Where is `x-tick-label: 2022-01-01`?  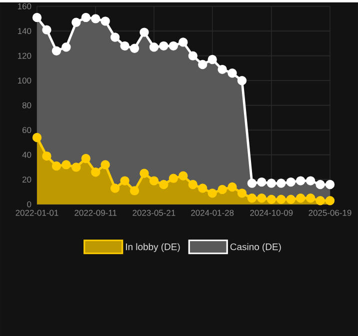
x-tick-label: 2022-01-01 is located at coordinates (37, 213).